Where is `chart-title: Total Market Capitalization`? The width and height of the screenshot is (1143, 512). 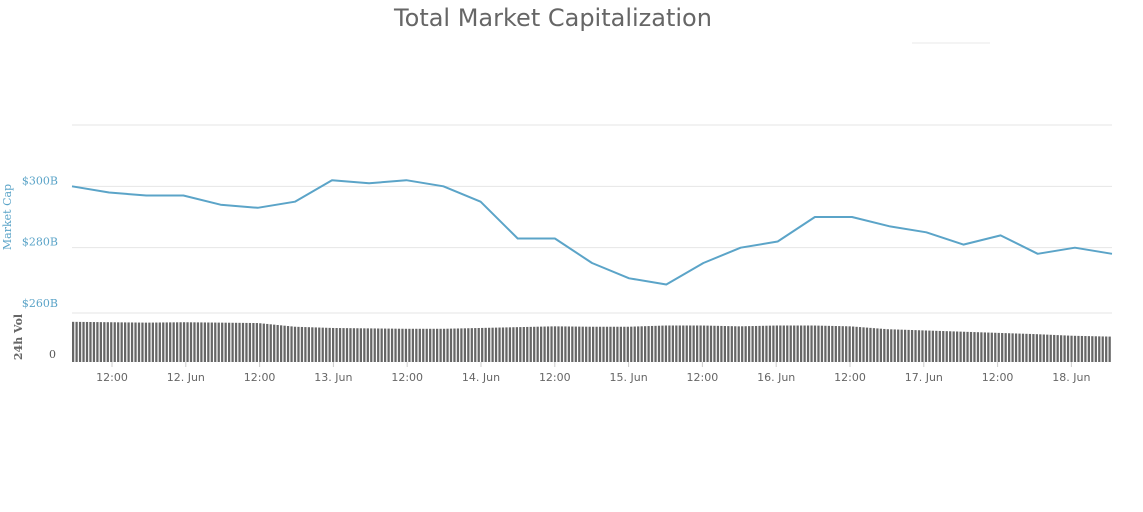
chart-title: Total Market Capitalization is located at coordinates (553, 18).